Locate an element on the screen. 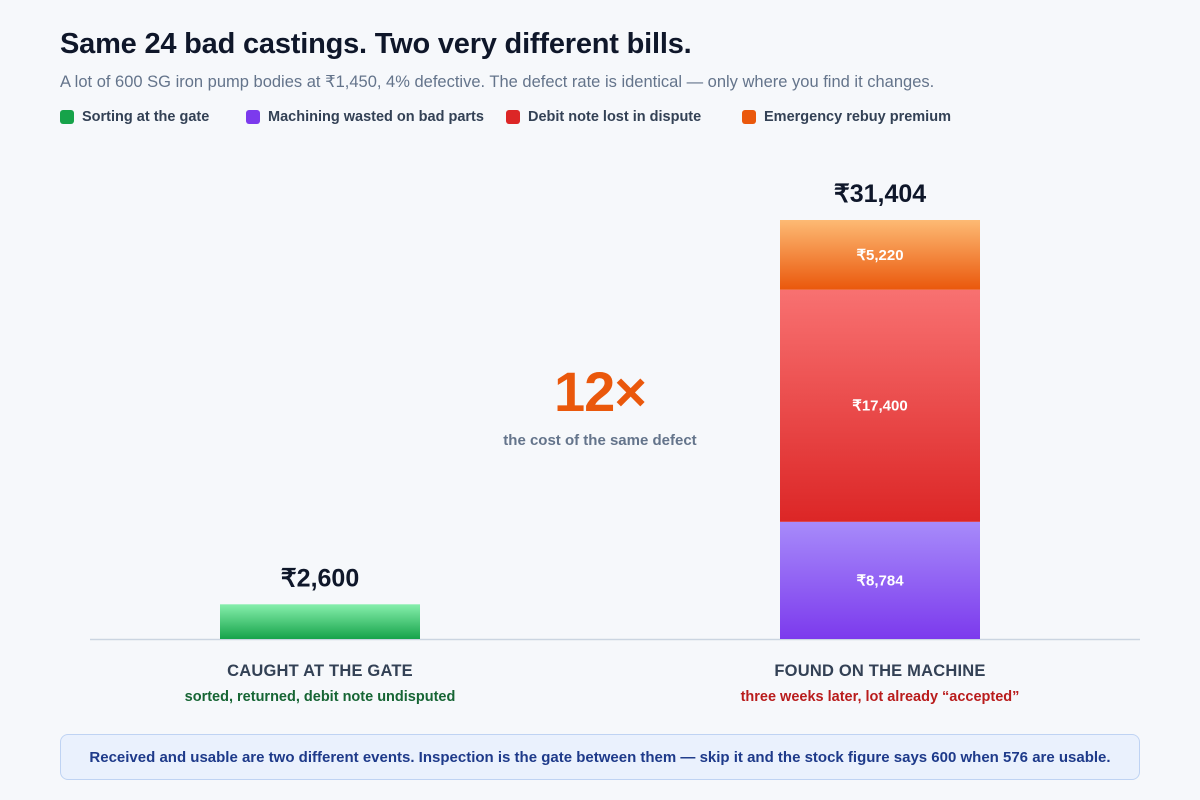 The height and width of the screenshot is (800, 1200). legend-swatch-sorting is located at coordinates (67, 117).